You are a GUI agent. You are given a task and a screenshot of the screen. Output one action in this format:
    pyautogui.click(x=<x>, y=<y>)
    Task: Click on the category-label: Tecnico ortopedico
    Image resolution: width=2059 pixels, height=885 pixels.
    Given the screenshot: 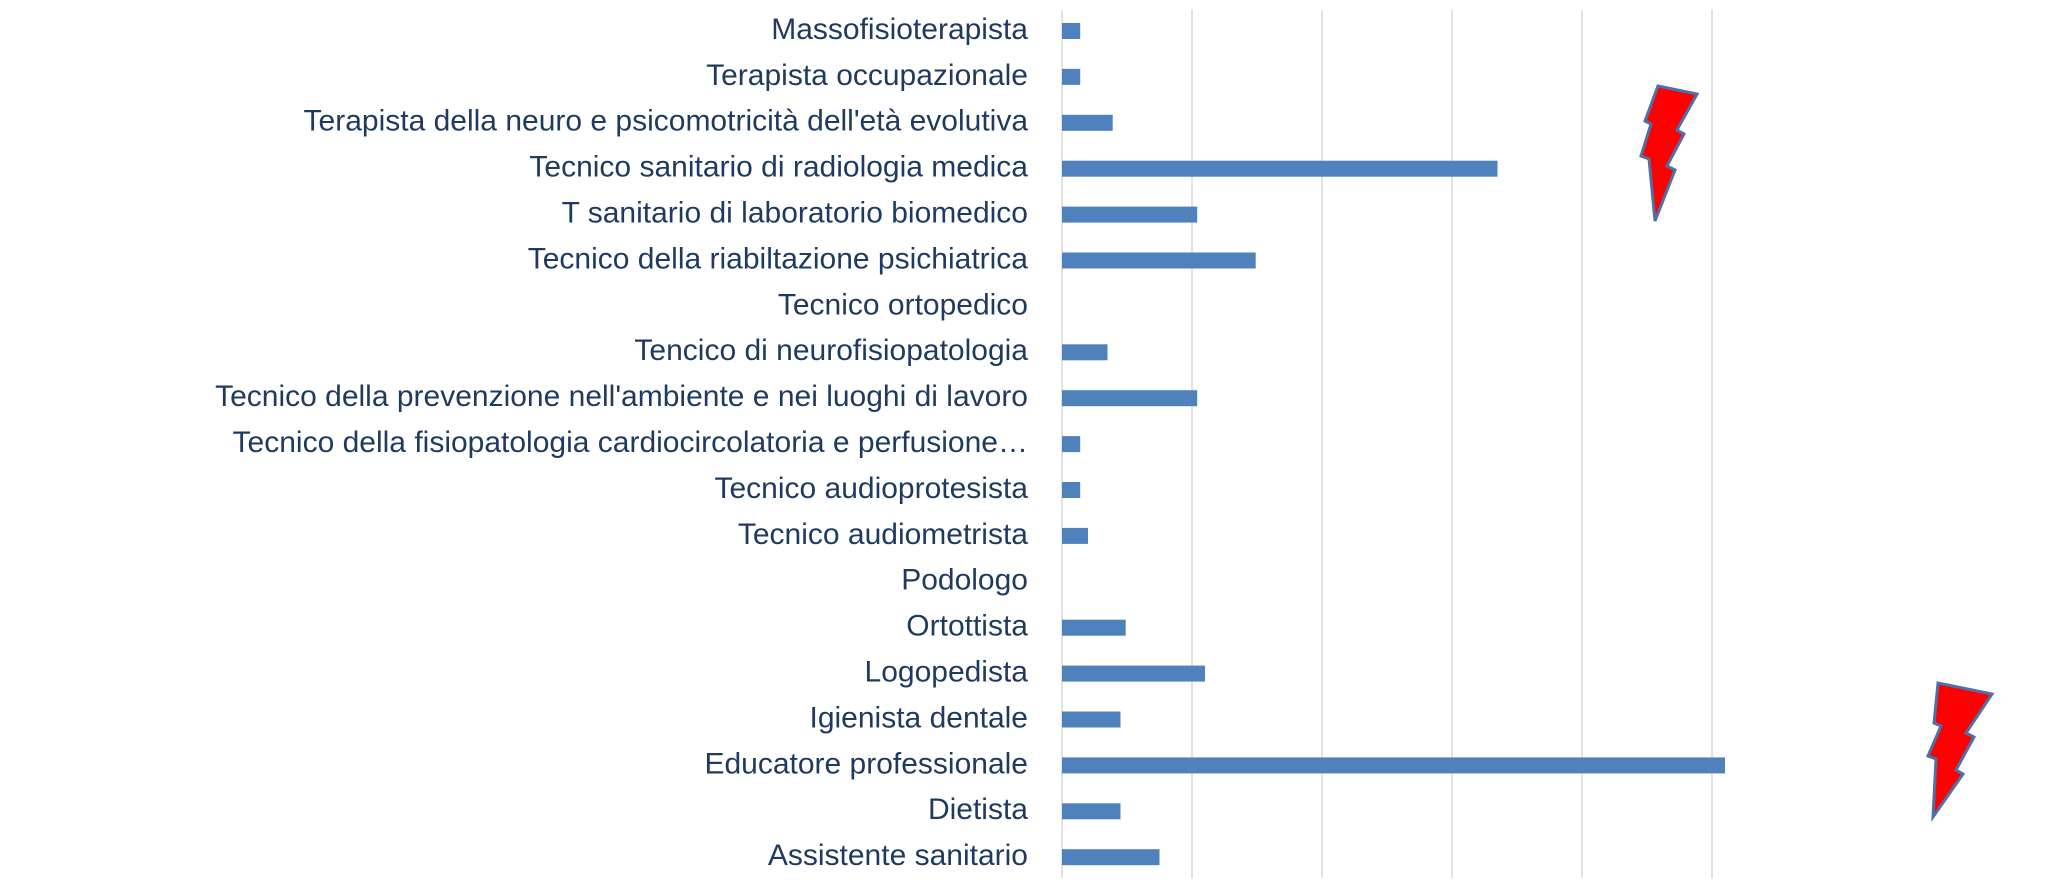 What is the action you would take?
    pyautogui.click(x=903, y=304)
    